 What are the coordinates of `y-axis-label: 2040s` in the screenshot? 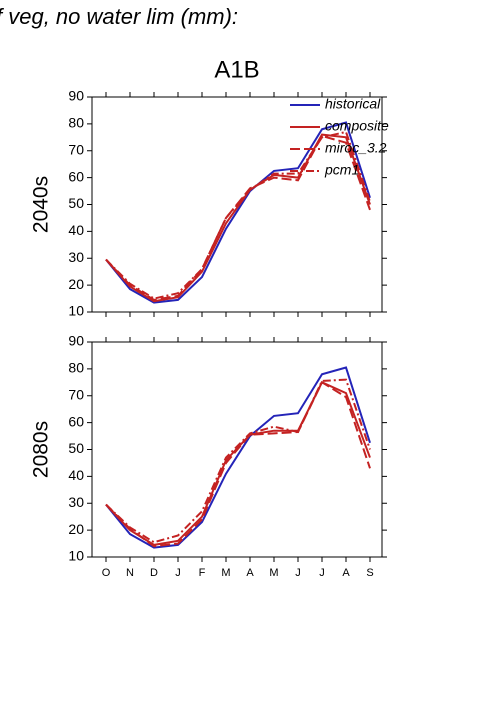 It's located at (41, 204).